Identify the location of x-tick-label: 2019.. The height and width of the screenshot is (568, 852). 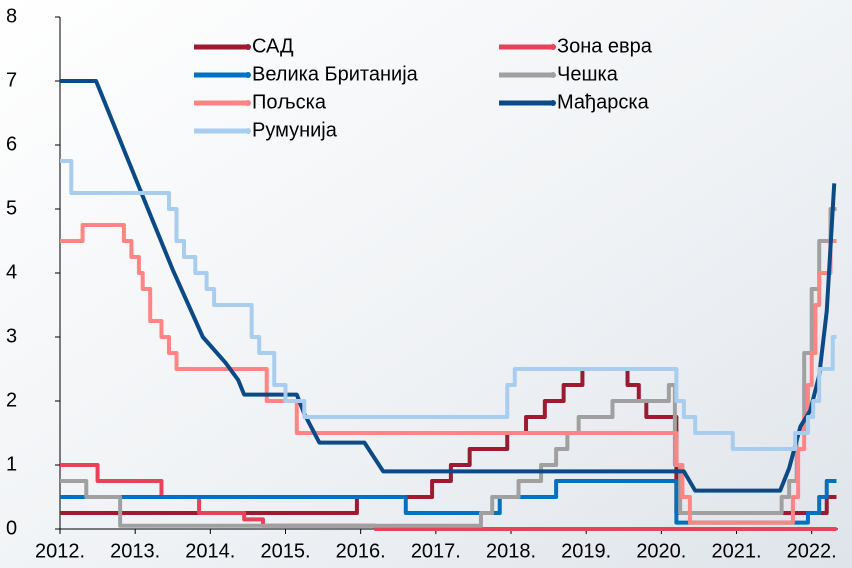
(586, 551).